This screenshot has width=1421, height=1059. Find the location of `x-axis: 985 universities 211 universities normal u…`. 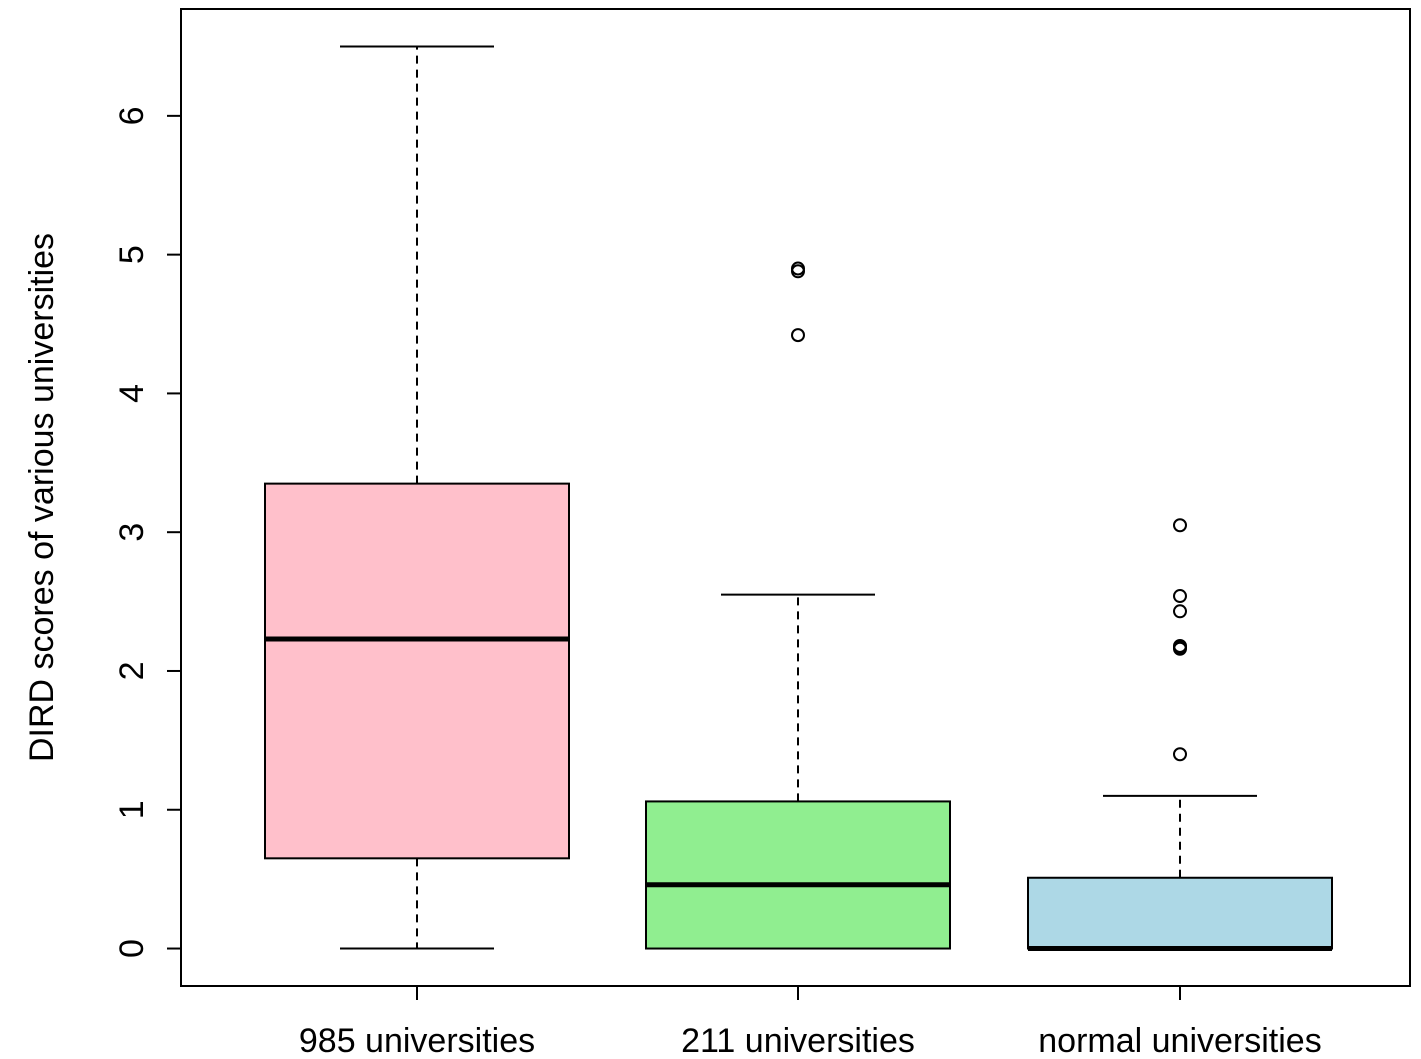

x-axis: 985 universities 211 universities normal u… is located at coordinates (810, 1022).